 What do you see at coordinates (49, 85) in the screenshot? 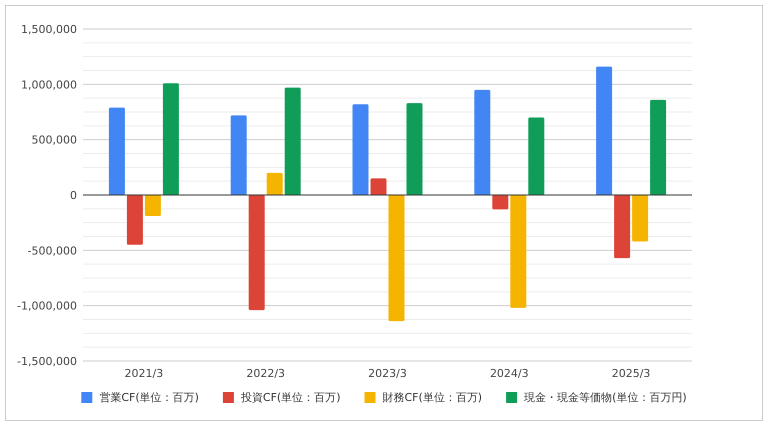
I see `y-tick-label: 1,000,000` at bounding box center [49, 85].